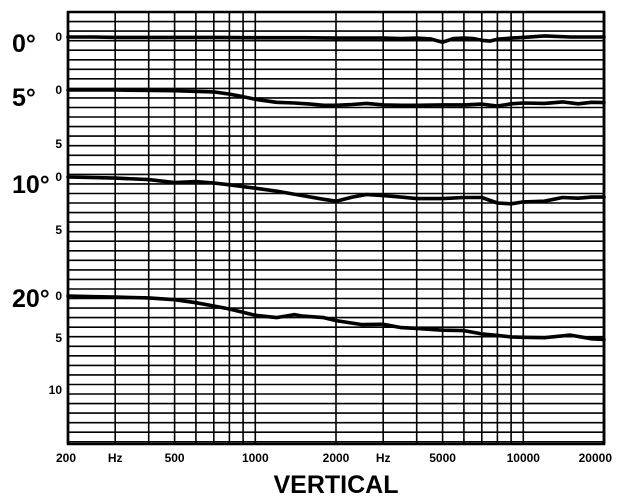  What do you see at coordinates (31, 299) in the screenshot?
I see `angle-label: 20°` at bounding box center [31, 299].